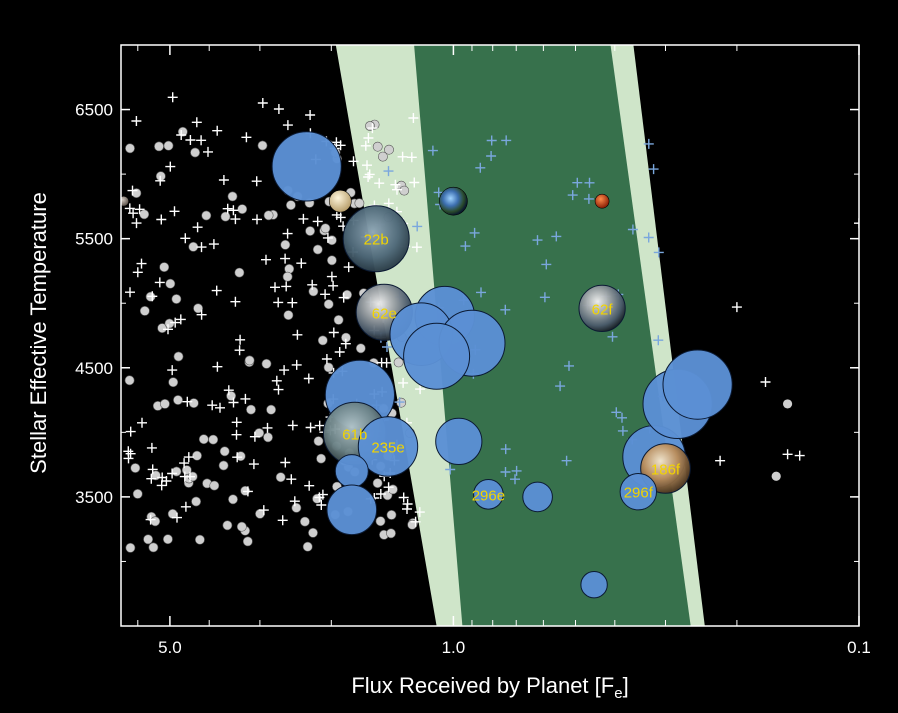  Describe the element at coordinates (94, 110) in the screenshot. I see `y-tick-label: 6500` at that location.